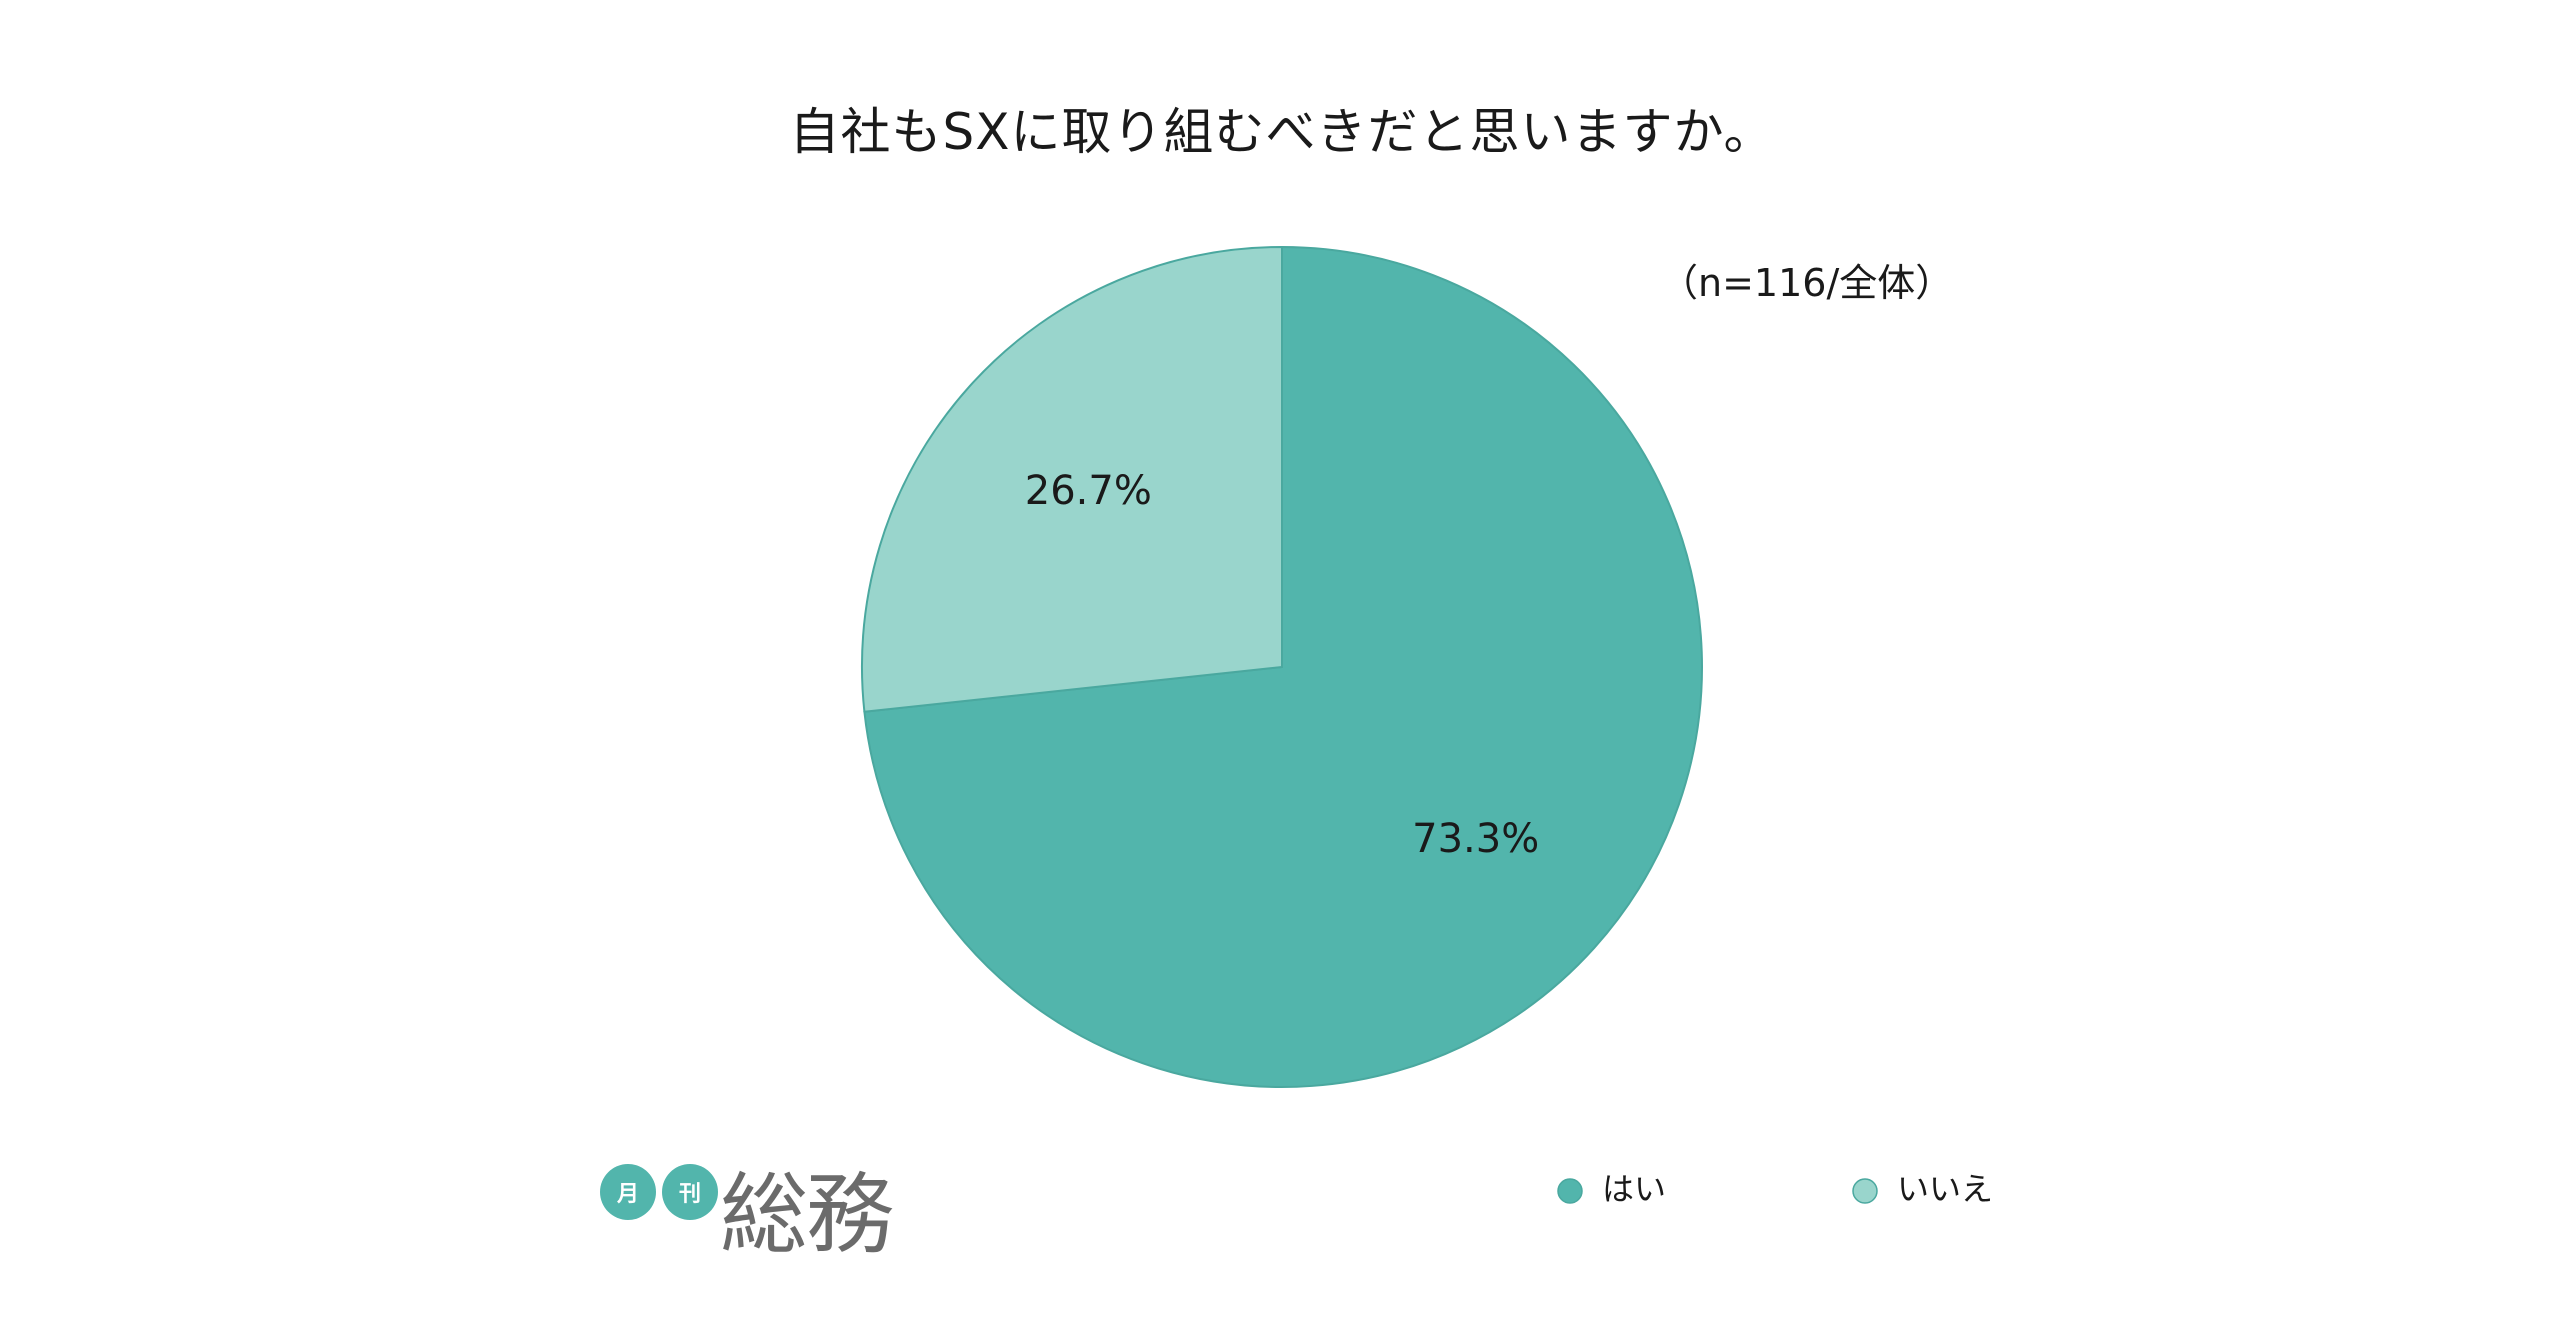 Image resolution: width=2564 pixels, height=1344 pixels. What do you see at coordinates (1570, 1191) in the screenshot?
I see `legend-swatch-yes` at bounding box center [1570, 1191].